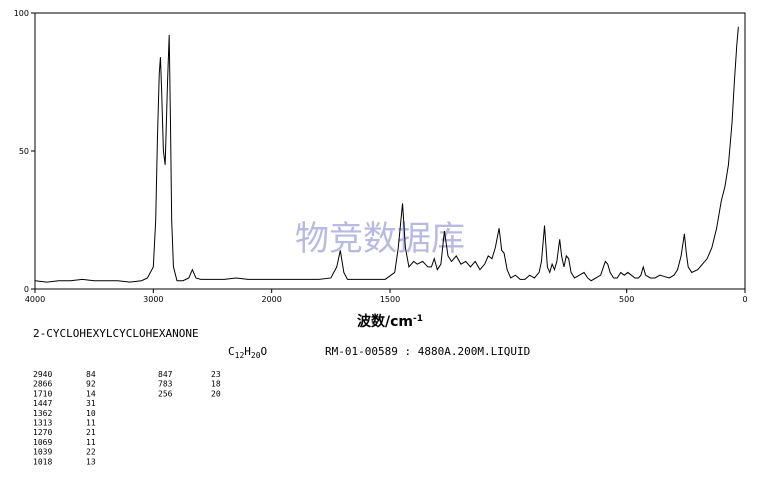  I want to click on formula-part: O, so click(264, 351).